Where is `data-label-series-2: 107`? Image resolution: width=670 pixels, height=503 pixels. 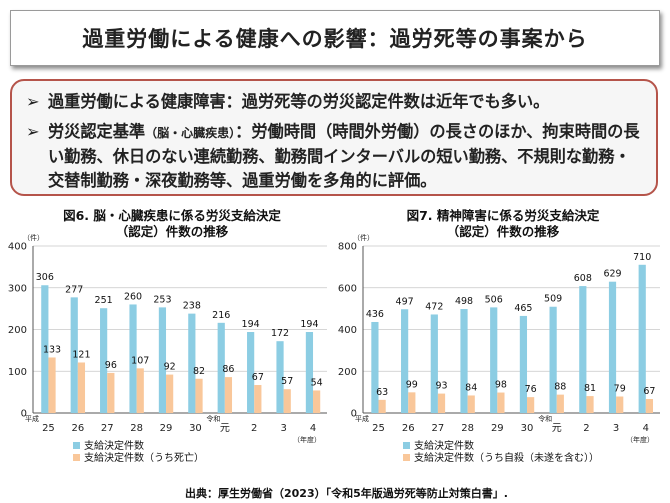
data-label-series-2: 107 is located at coordinates (140, 360).